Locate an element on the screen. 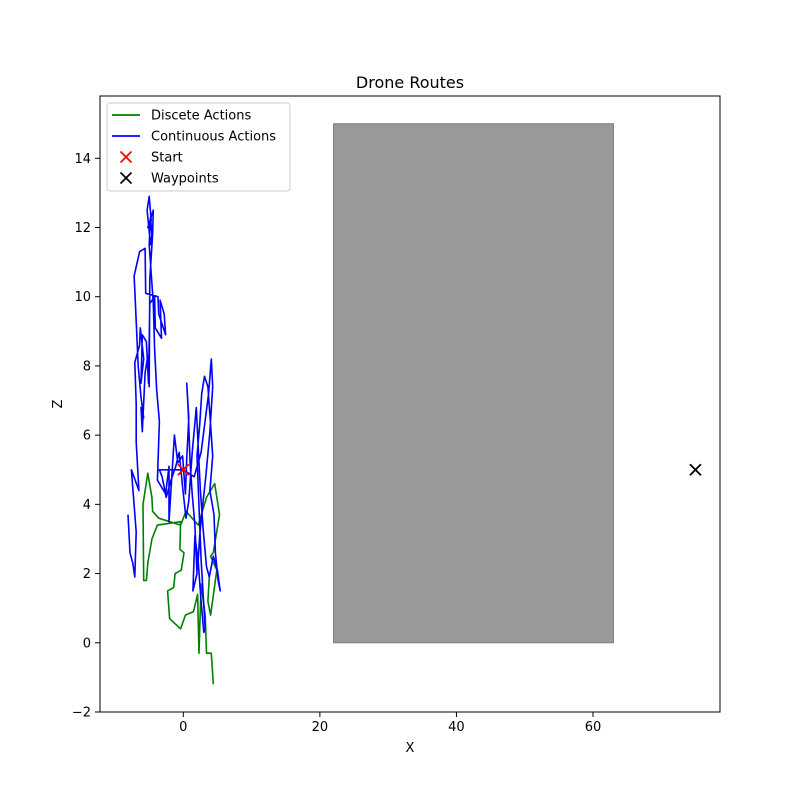  y-tick-label: 2 is located at coordinates (87, 574).